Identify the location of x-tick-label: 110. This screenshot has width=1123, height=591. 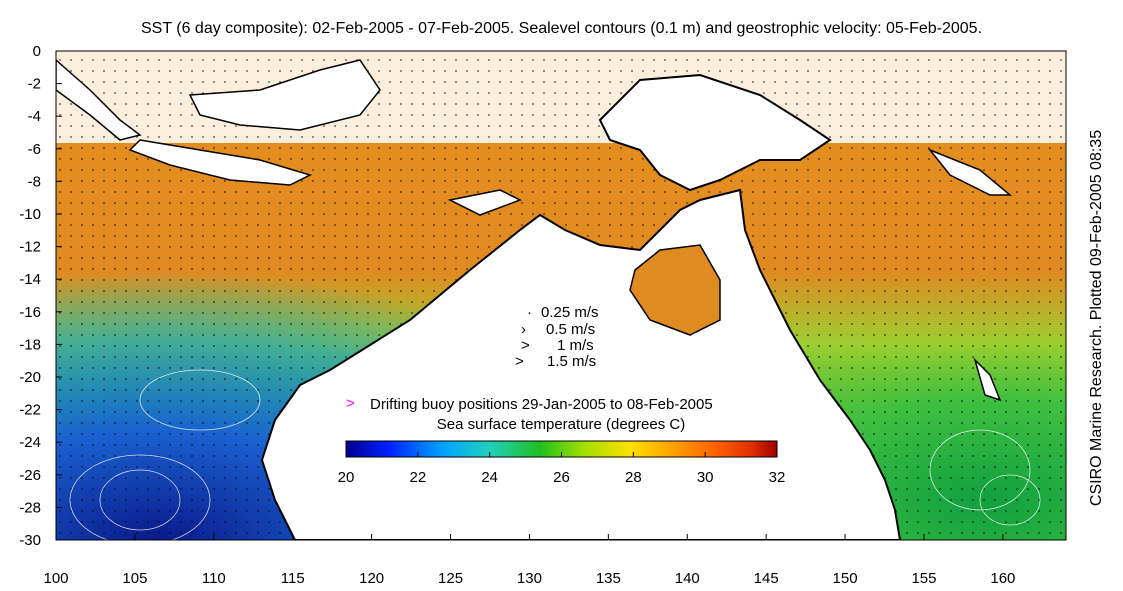
(214, 578).